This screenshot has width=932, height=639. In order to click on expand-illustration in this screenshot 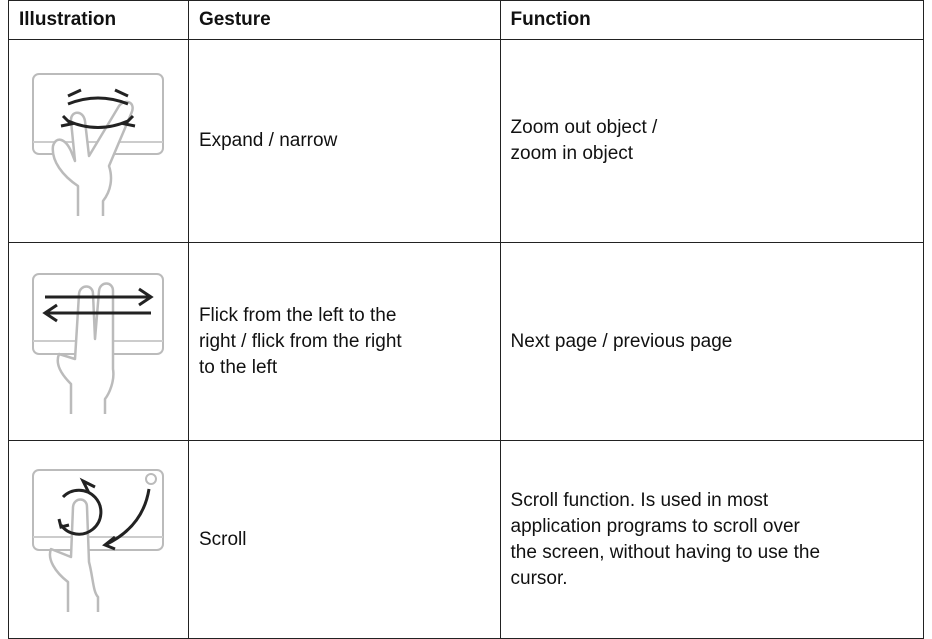, I will do `click(98, 144)`.